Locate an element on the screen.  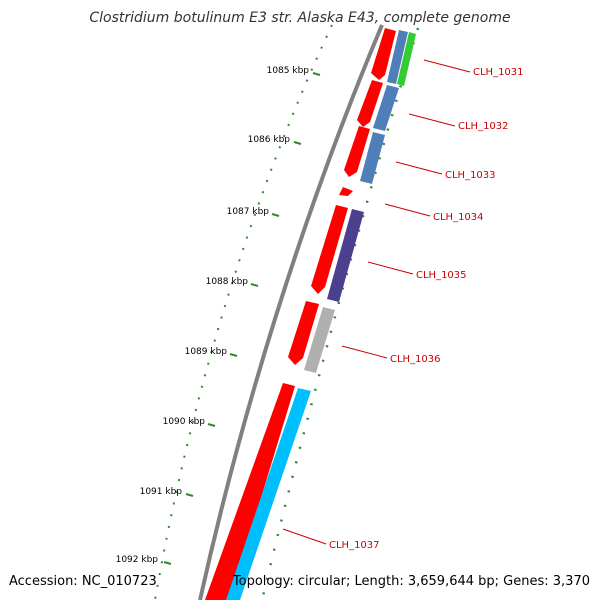
tick-label-1085: 1085 kbp is located at coordinates (288, 71).